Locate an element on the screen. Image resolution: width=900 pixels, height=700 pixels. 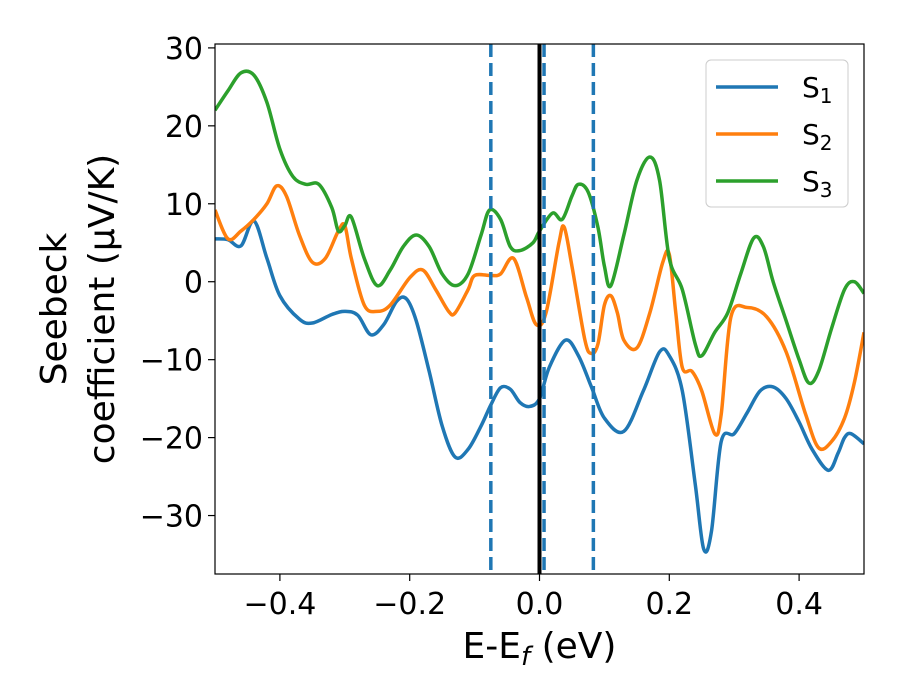
legend-label-s2: S2 is located at coordinates (817, 136).